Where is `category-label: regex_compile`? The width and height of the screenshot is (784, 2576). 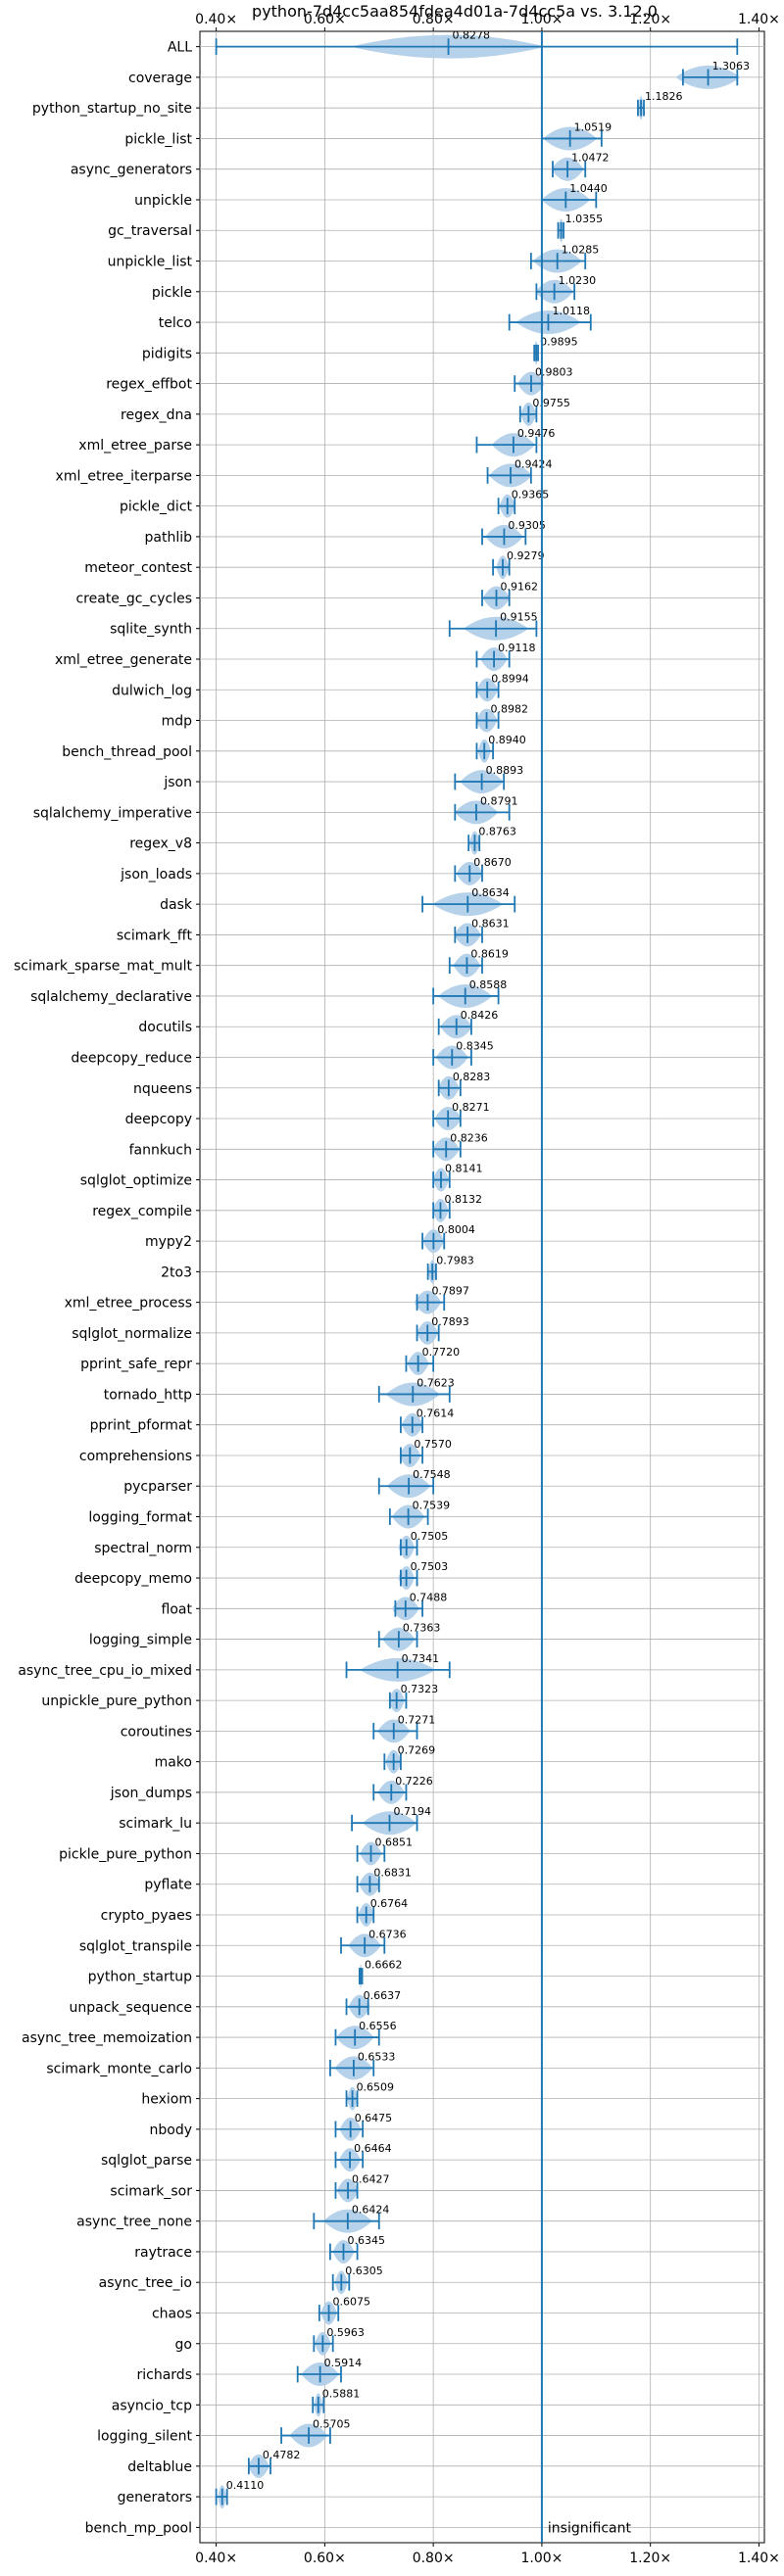 category-label: regex_compile is located at coordinates (142, 1212).